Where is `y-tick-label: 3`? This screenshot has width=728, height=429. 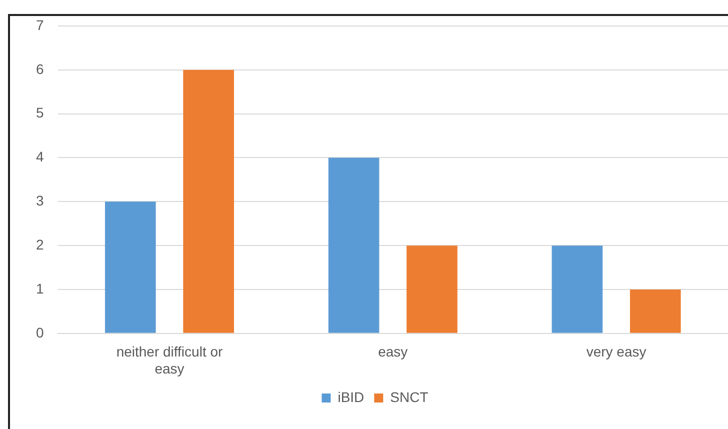 y-tick-label: 3 is located at coordinates (40, 200).